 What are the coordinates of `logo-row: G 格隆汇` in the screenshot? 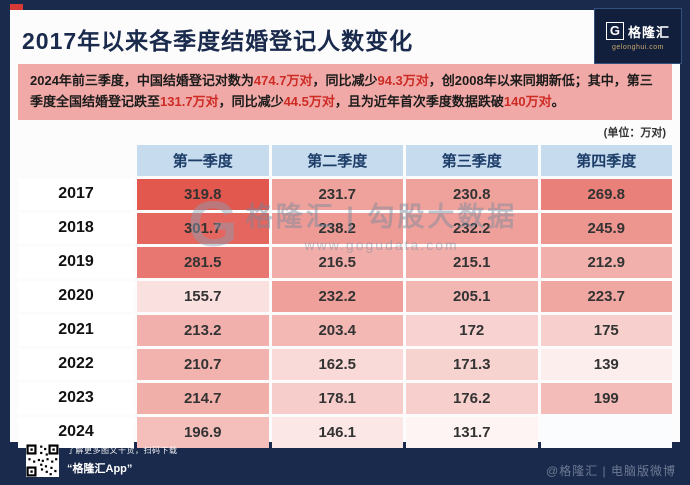 It's located at (638, 31).